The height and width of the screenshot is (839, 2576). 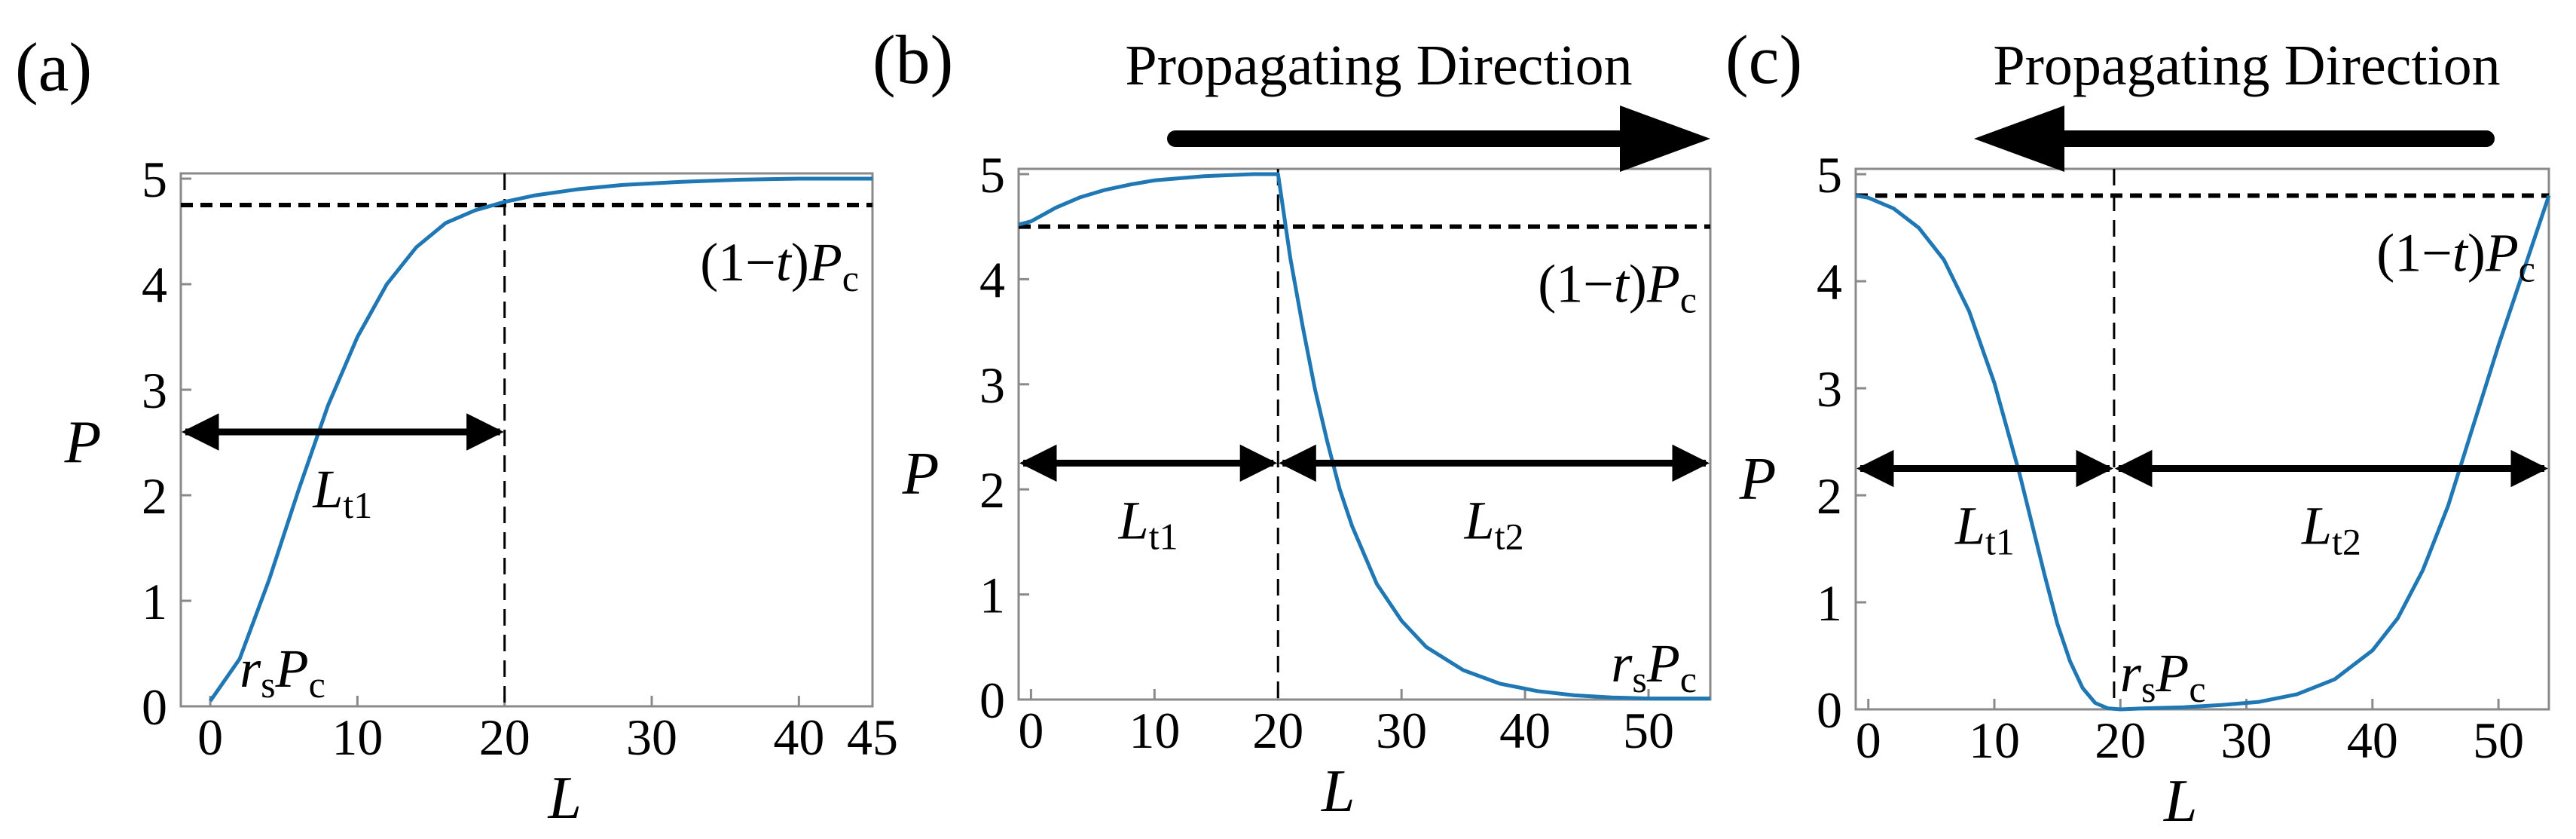 I want to click on panel-label-b: (b), so click(x=912, y=59).